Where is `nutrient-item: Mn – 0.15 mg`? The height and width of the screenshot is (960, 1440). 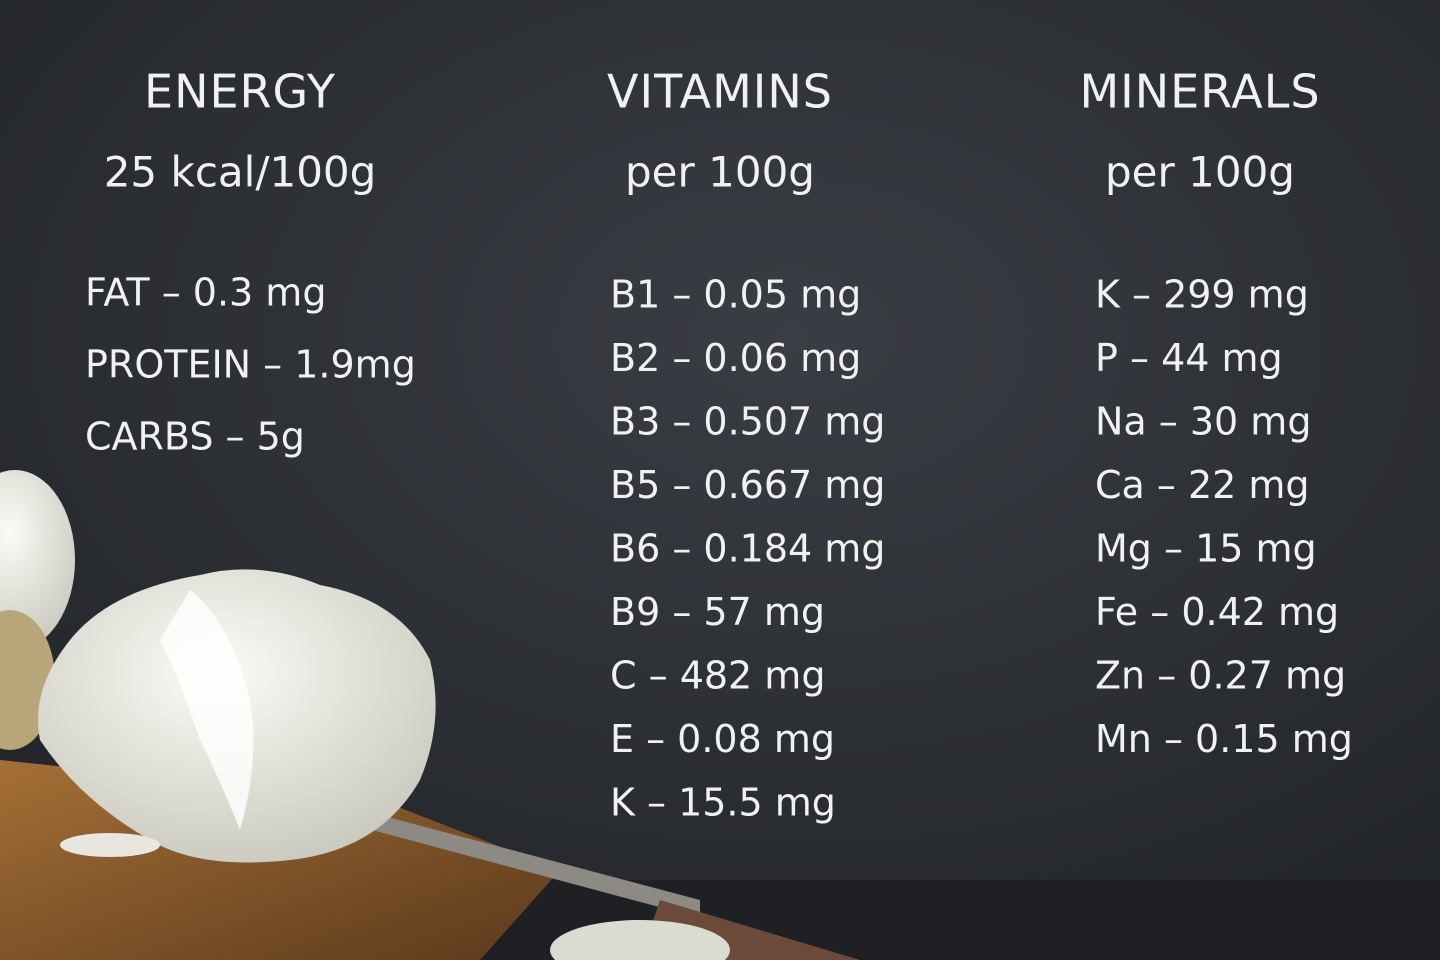 nutrient-item: Mn – 0.15 mg is located at coordinates (1224, 739).